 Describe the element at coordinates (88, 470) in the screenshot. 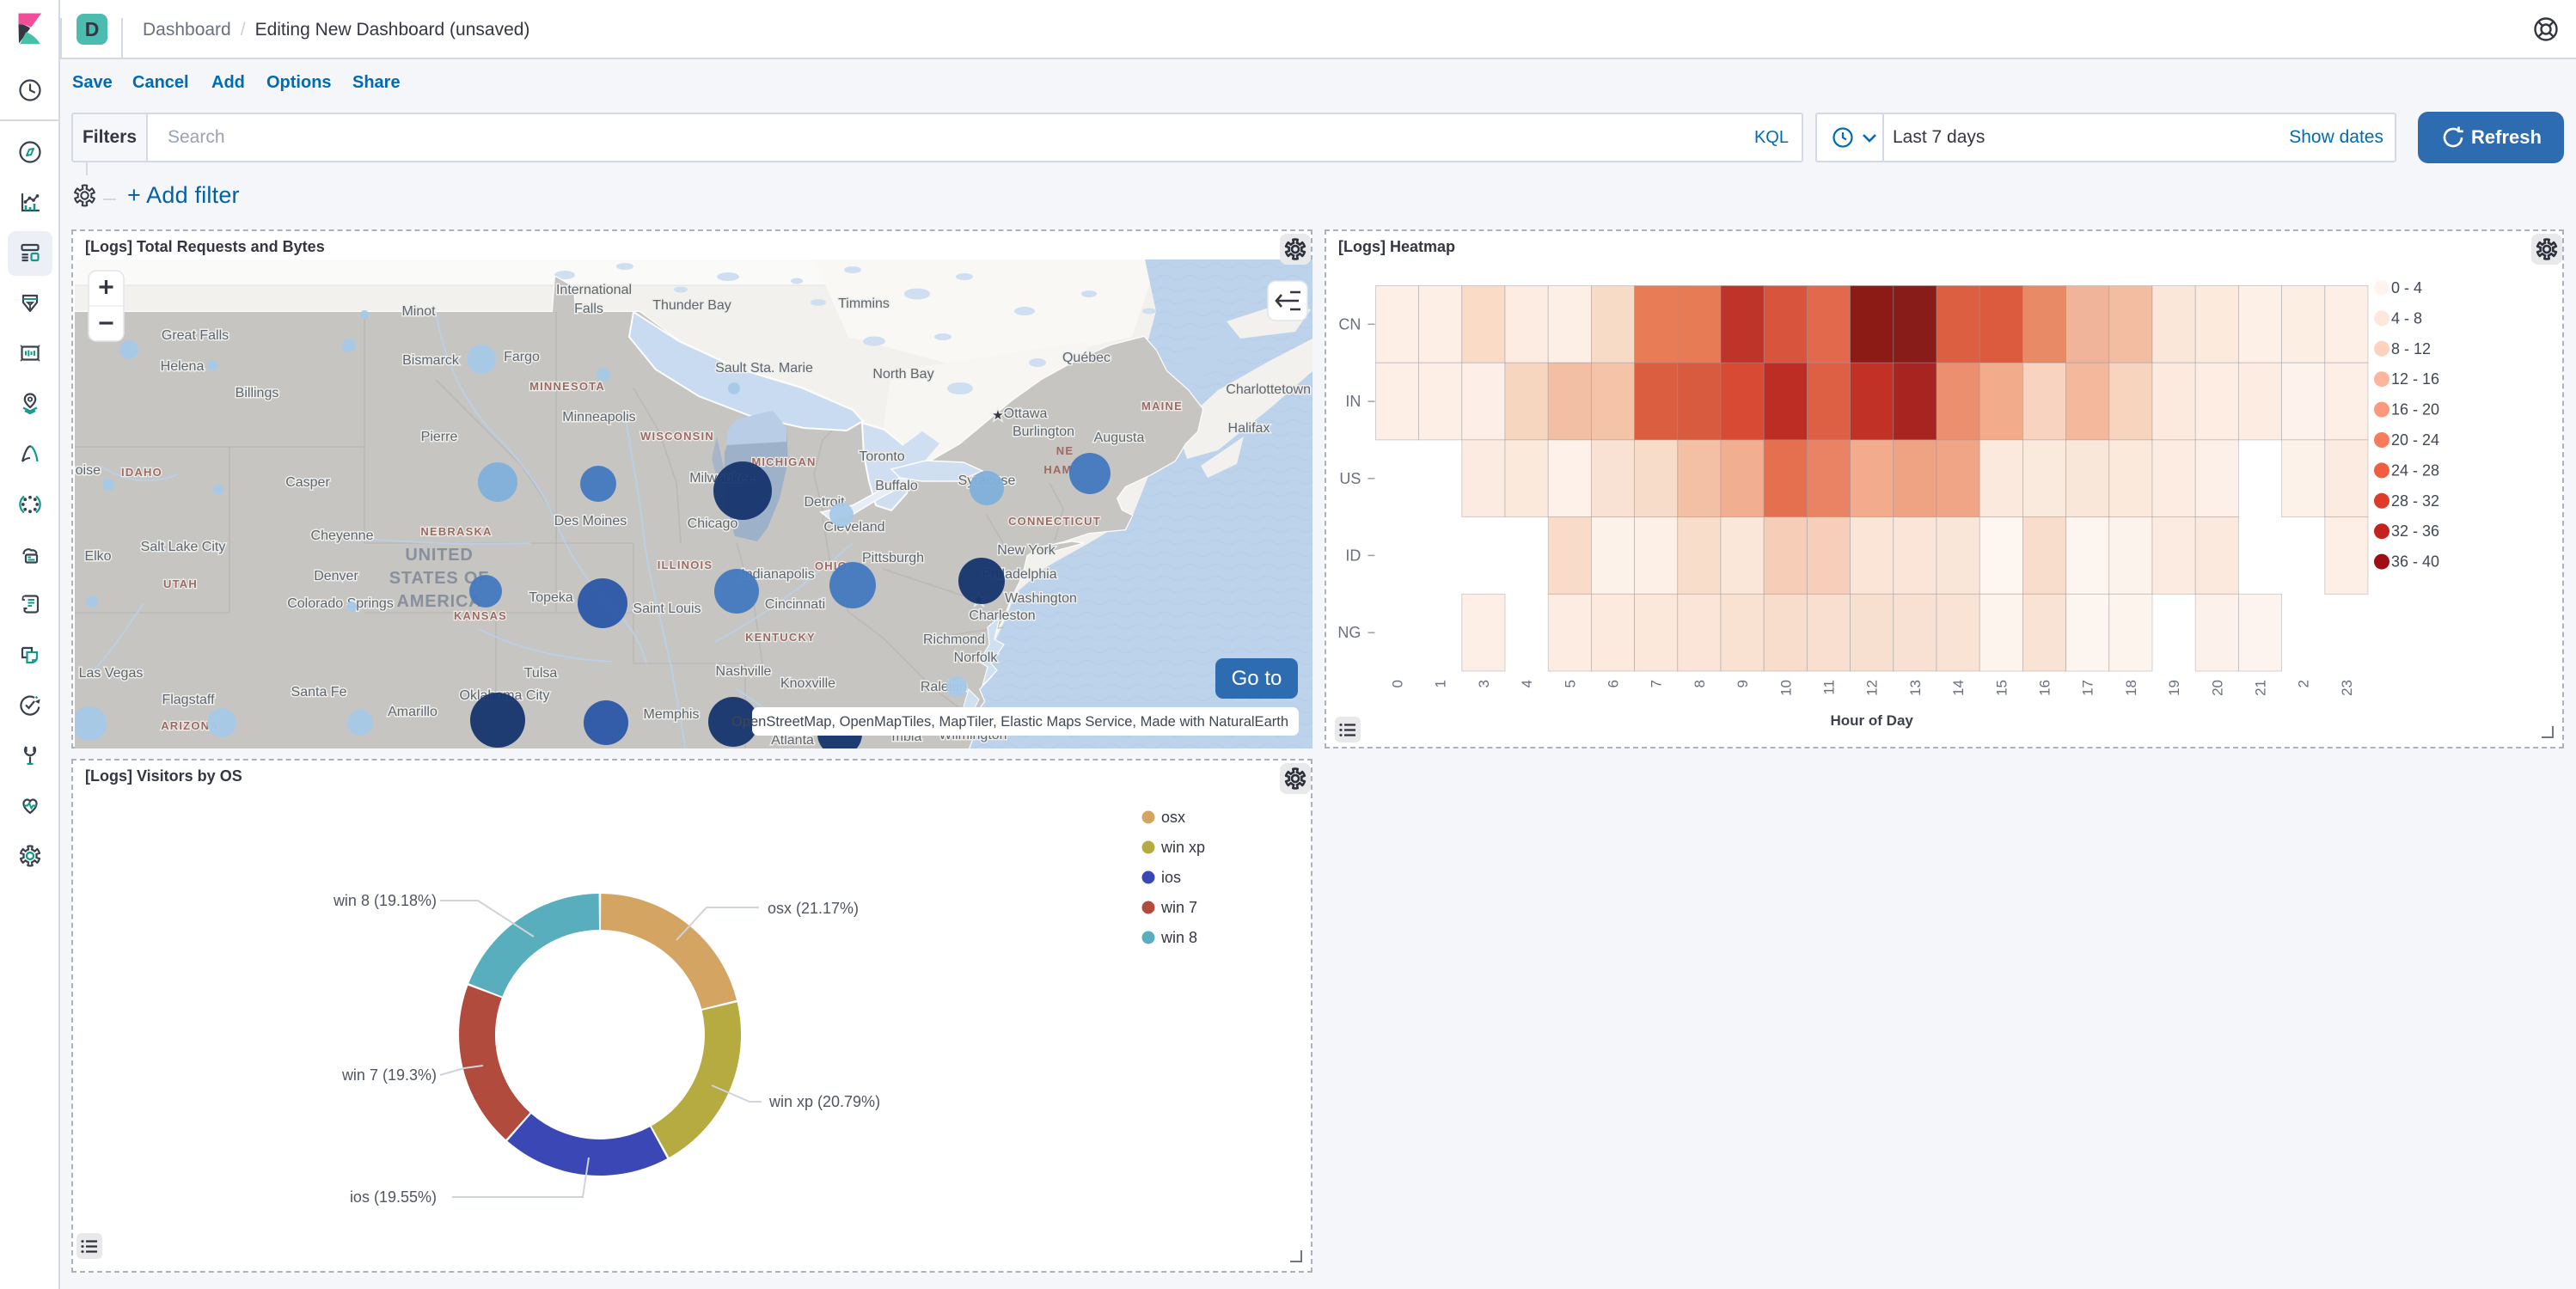

I see `svg-text: Boise` at that location.